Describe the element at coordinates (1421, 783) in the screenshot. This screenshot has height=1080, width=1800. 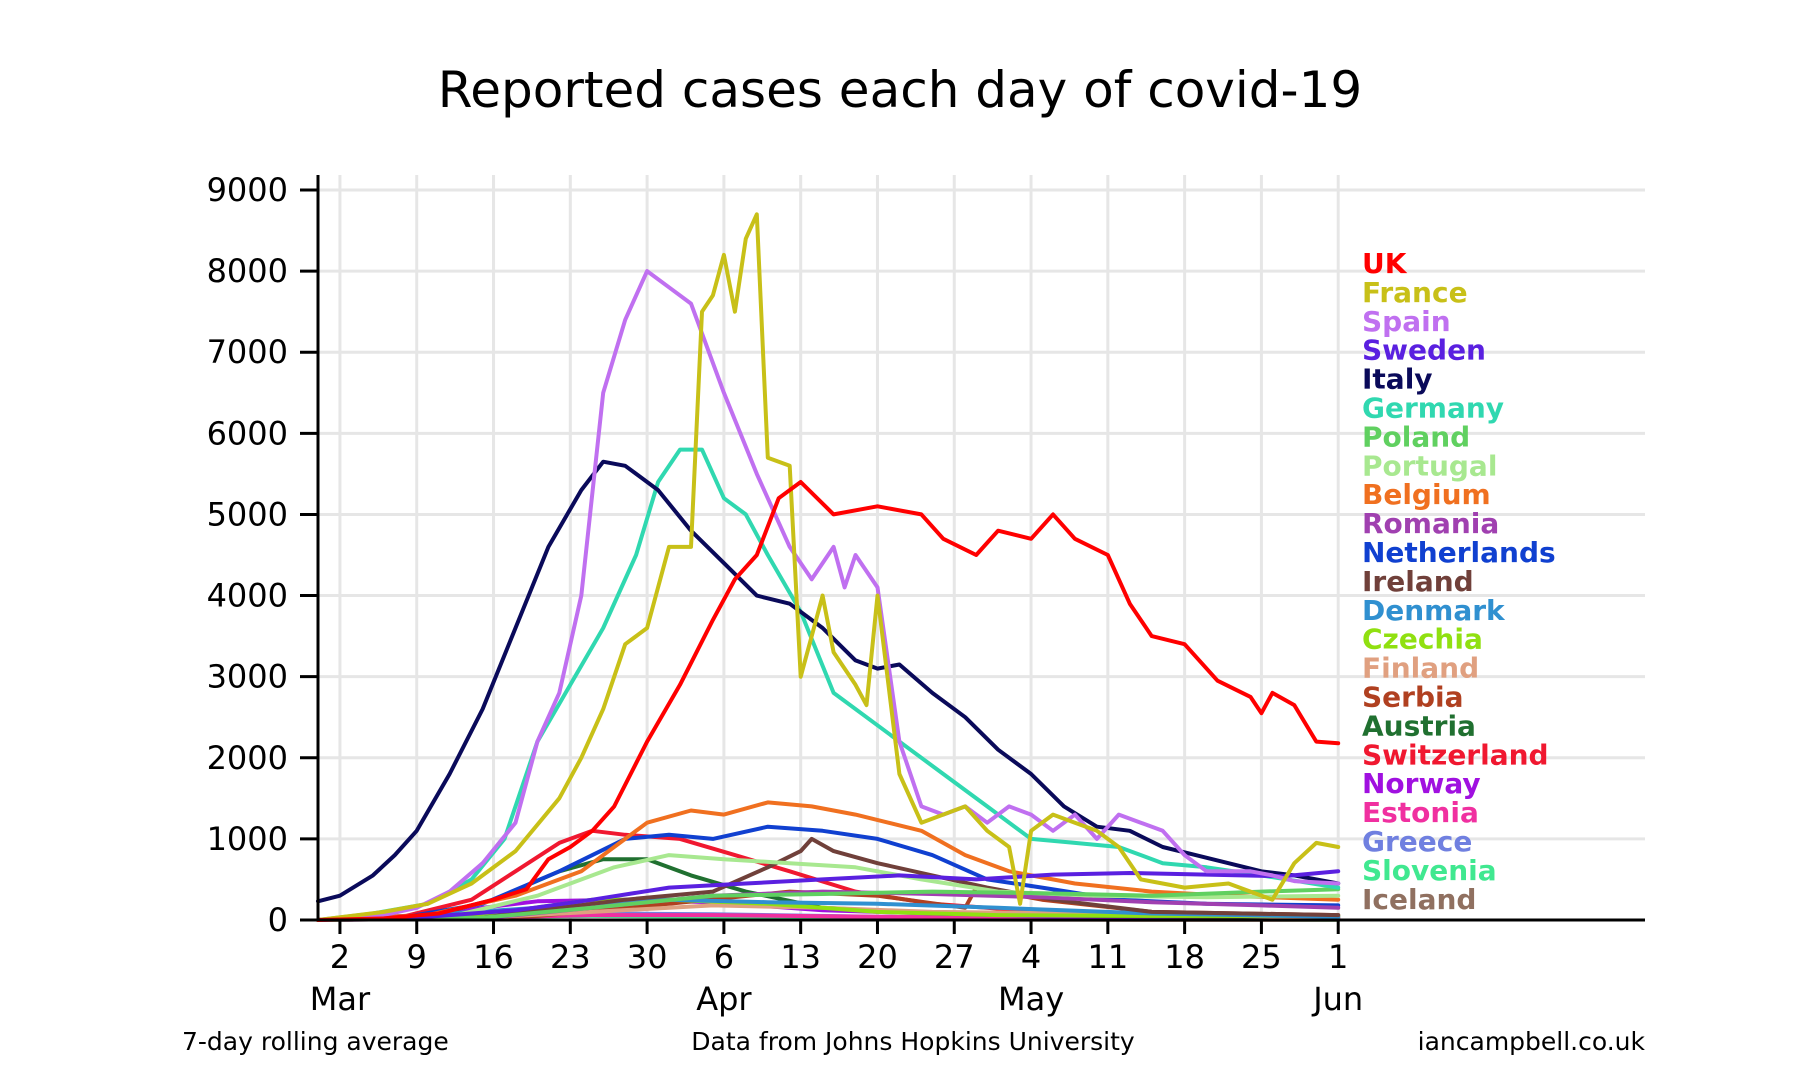
I see `legend-item-norway: Norway` at that location.